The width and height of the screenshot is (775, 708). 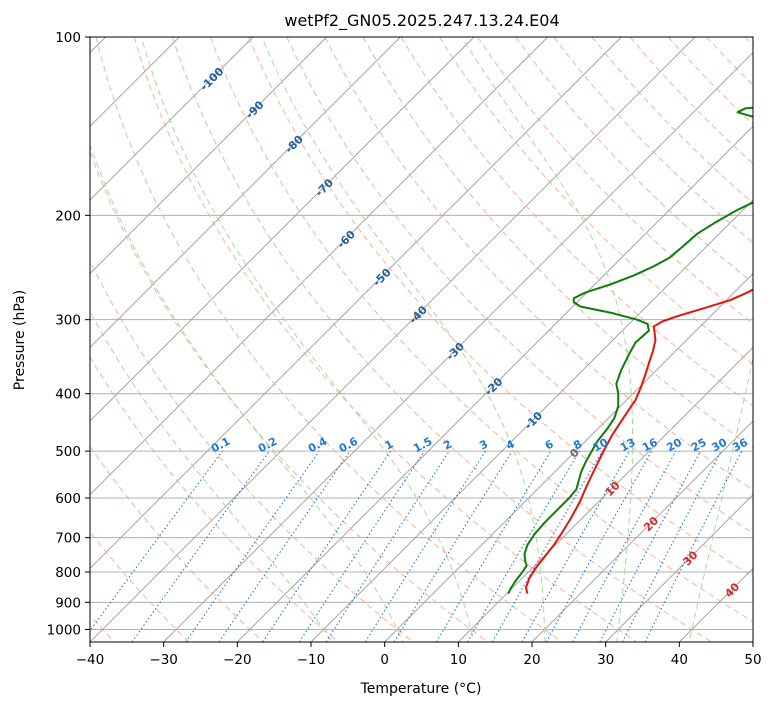 What do you see at coordinates (237, 660) in the screenshot?
I see `x-tick-label: −20` at bounding box center [237, 660].